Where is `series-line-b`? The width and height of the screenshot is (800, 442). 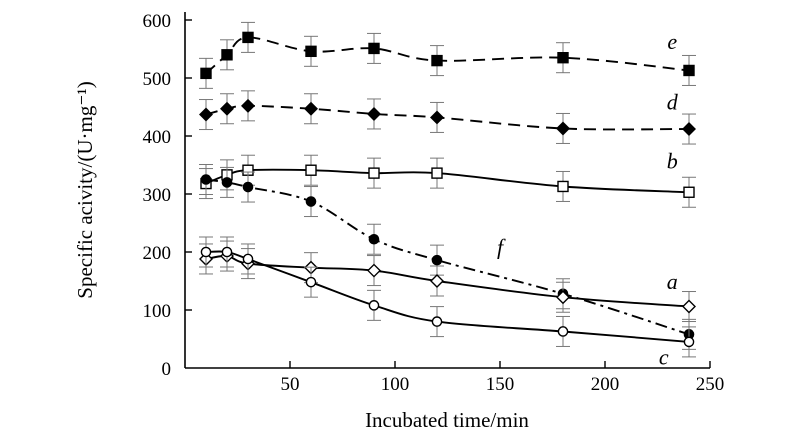 series-line-b is located at coordinates (447, 181).